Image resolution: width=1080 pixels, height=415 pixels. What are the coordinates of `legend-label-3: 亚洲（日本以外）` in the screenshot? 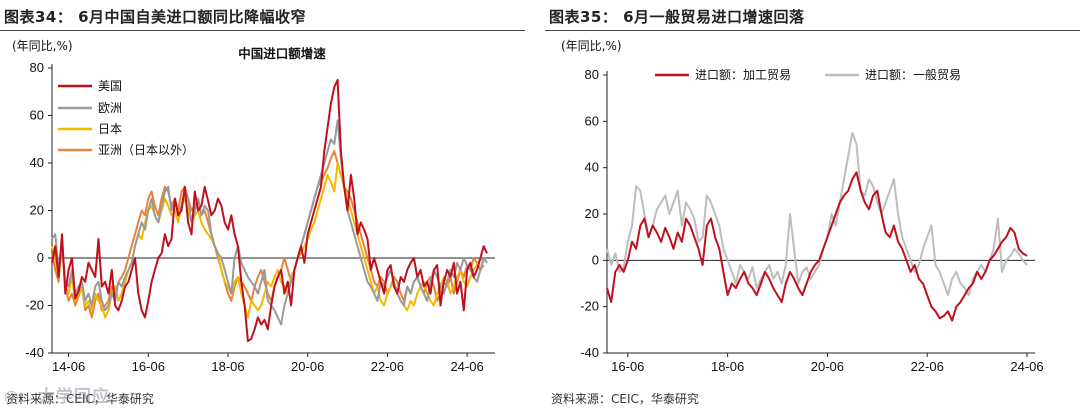 It's located at (146, 150).